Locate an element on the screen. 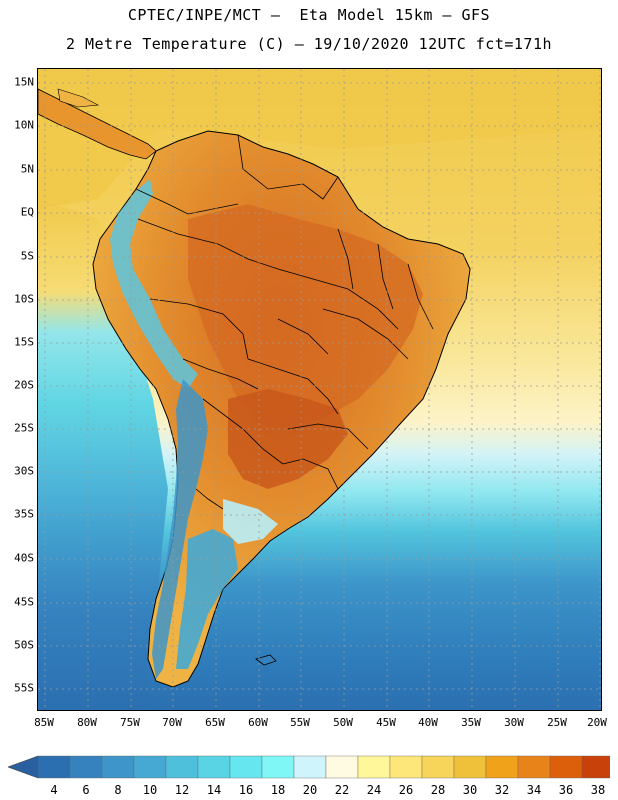  colorbar-label: 30 is located at coordinates (470, 790).